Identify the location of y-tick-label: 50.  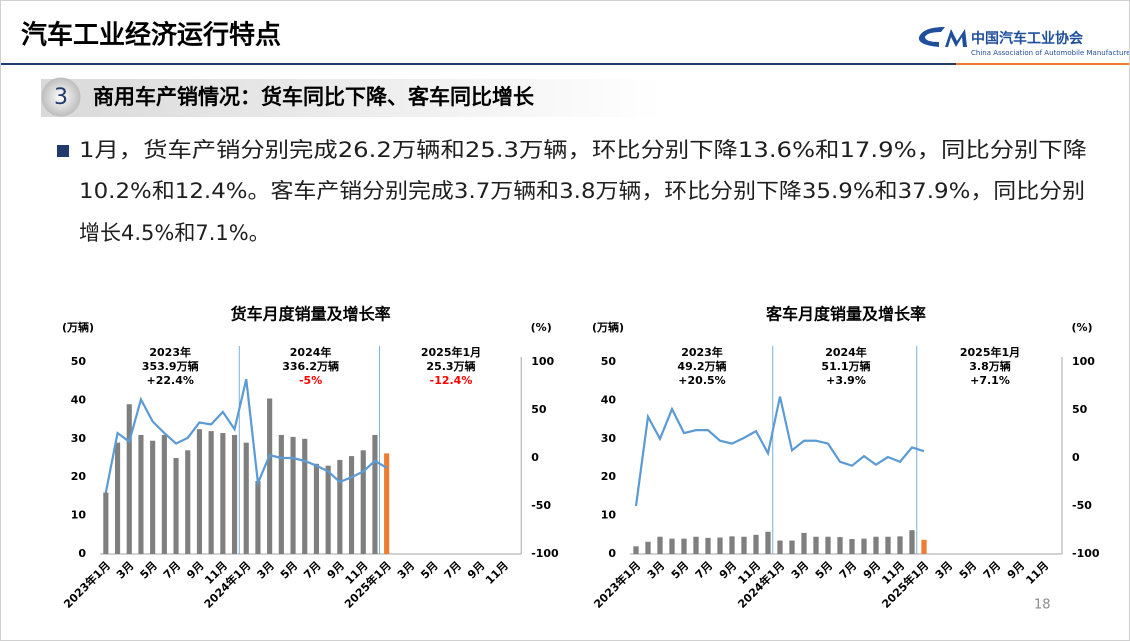
(609, 361).